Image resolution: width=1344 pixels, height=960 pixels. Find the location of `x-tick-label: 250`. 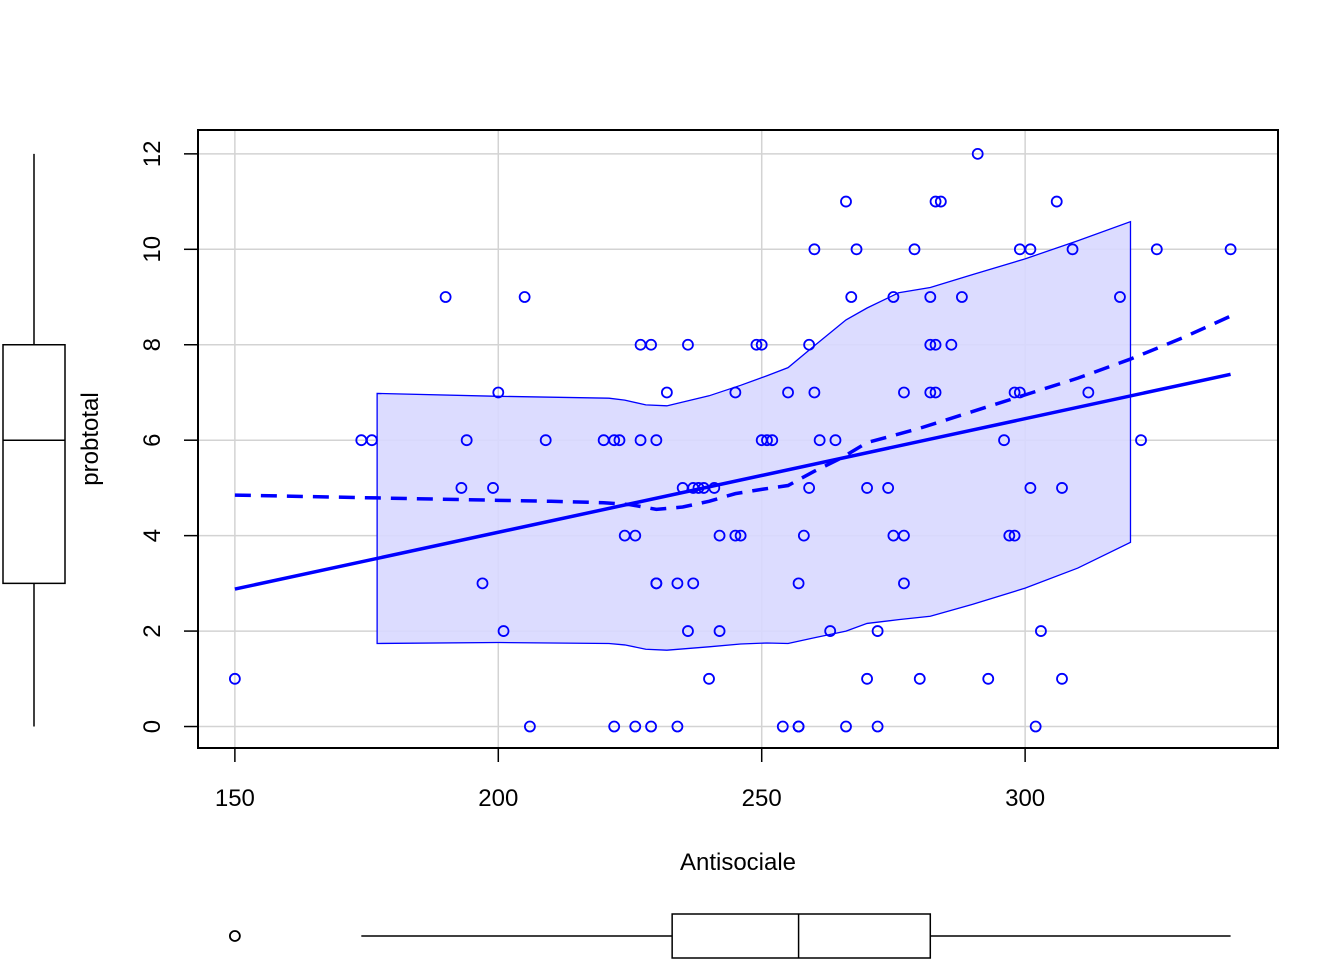

x-tick-label: 250 is located at coordinates (762, 798).